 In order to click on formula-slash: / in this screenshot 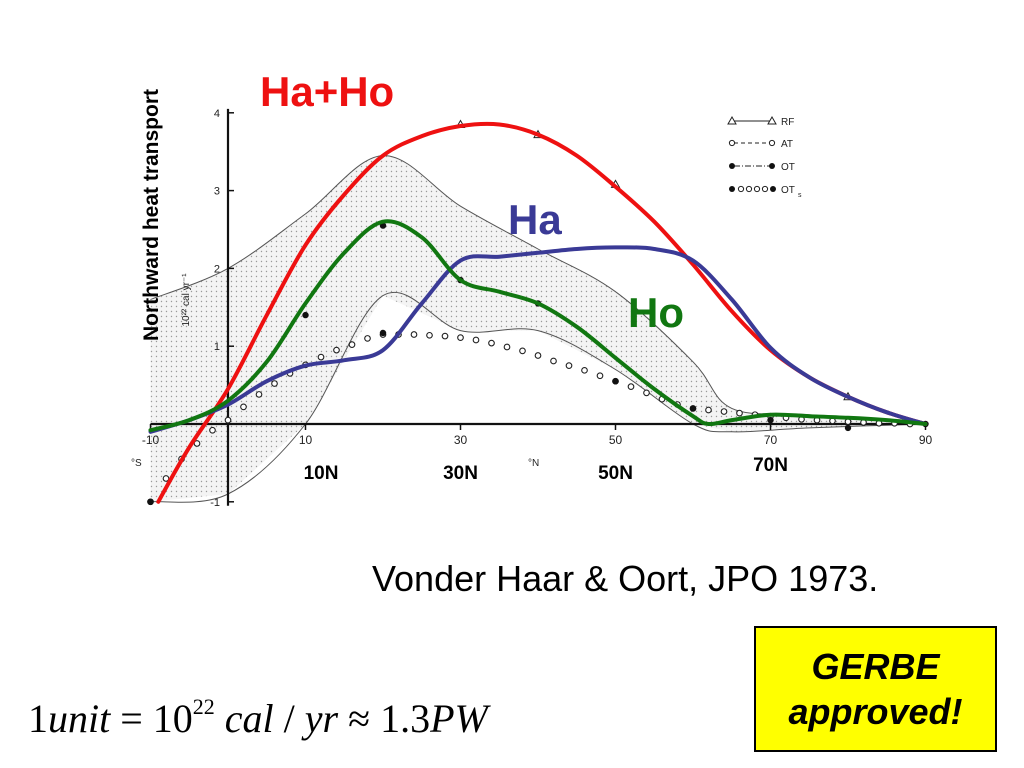, I will do `click(289, 718)`.